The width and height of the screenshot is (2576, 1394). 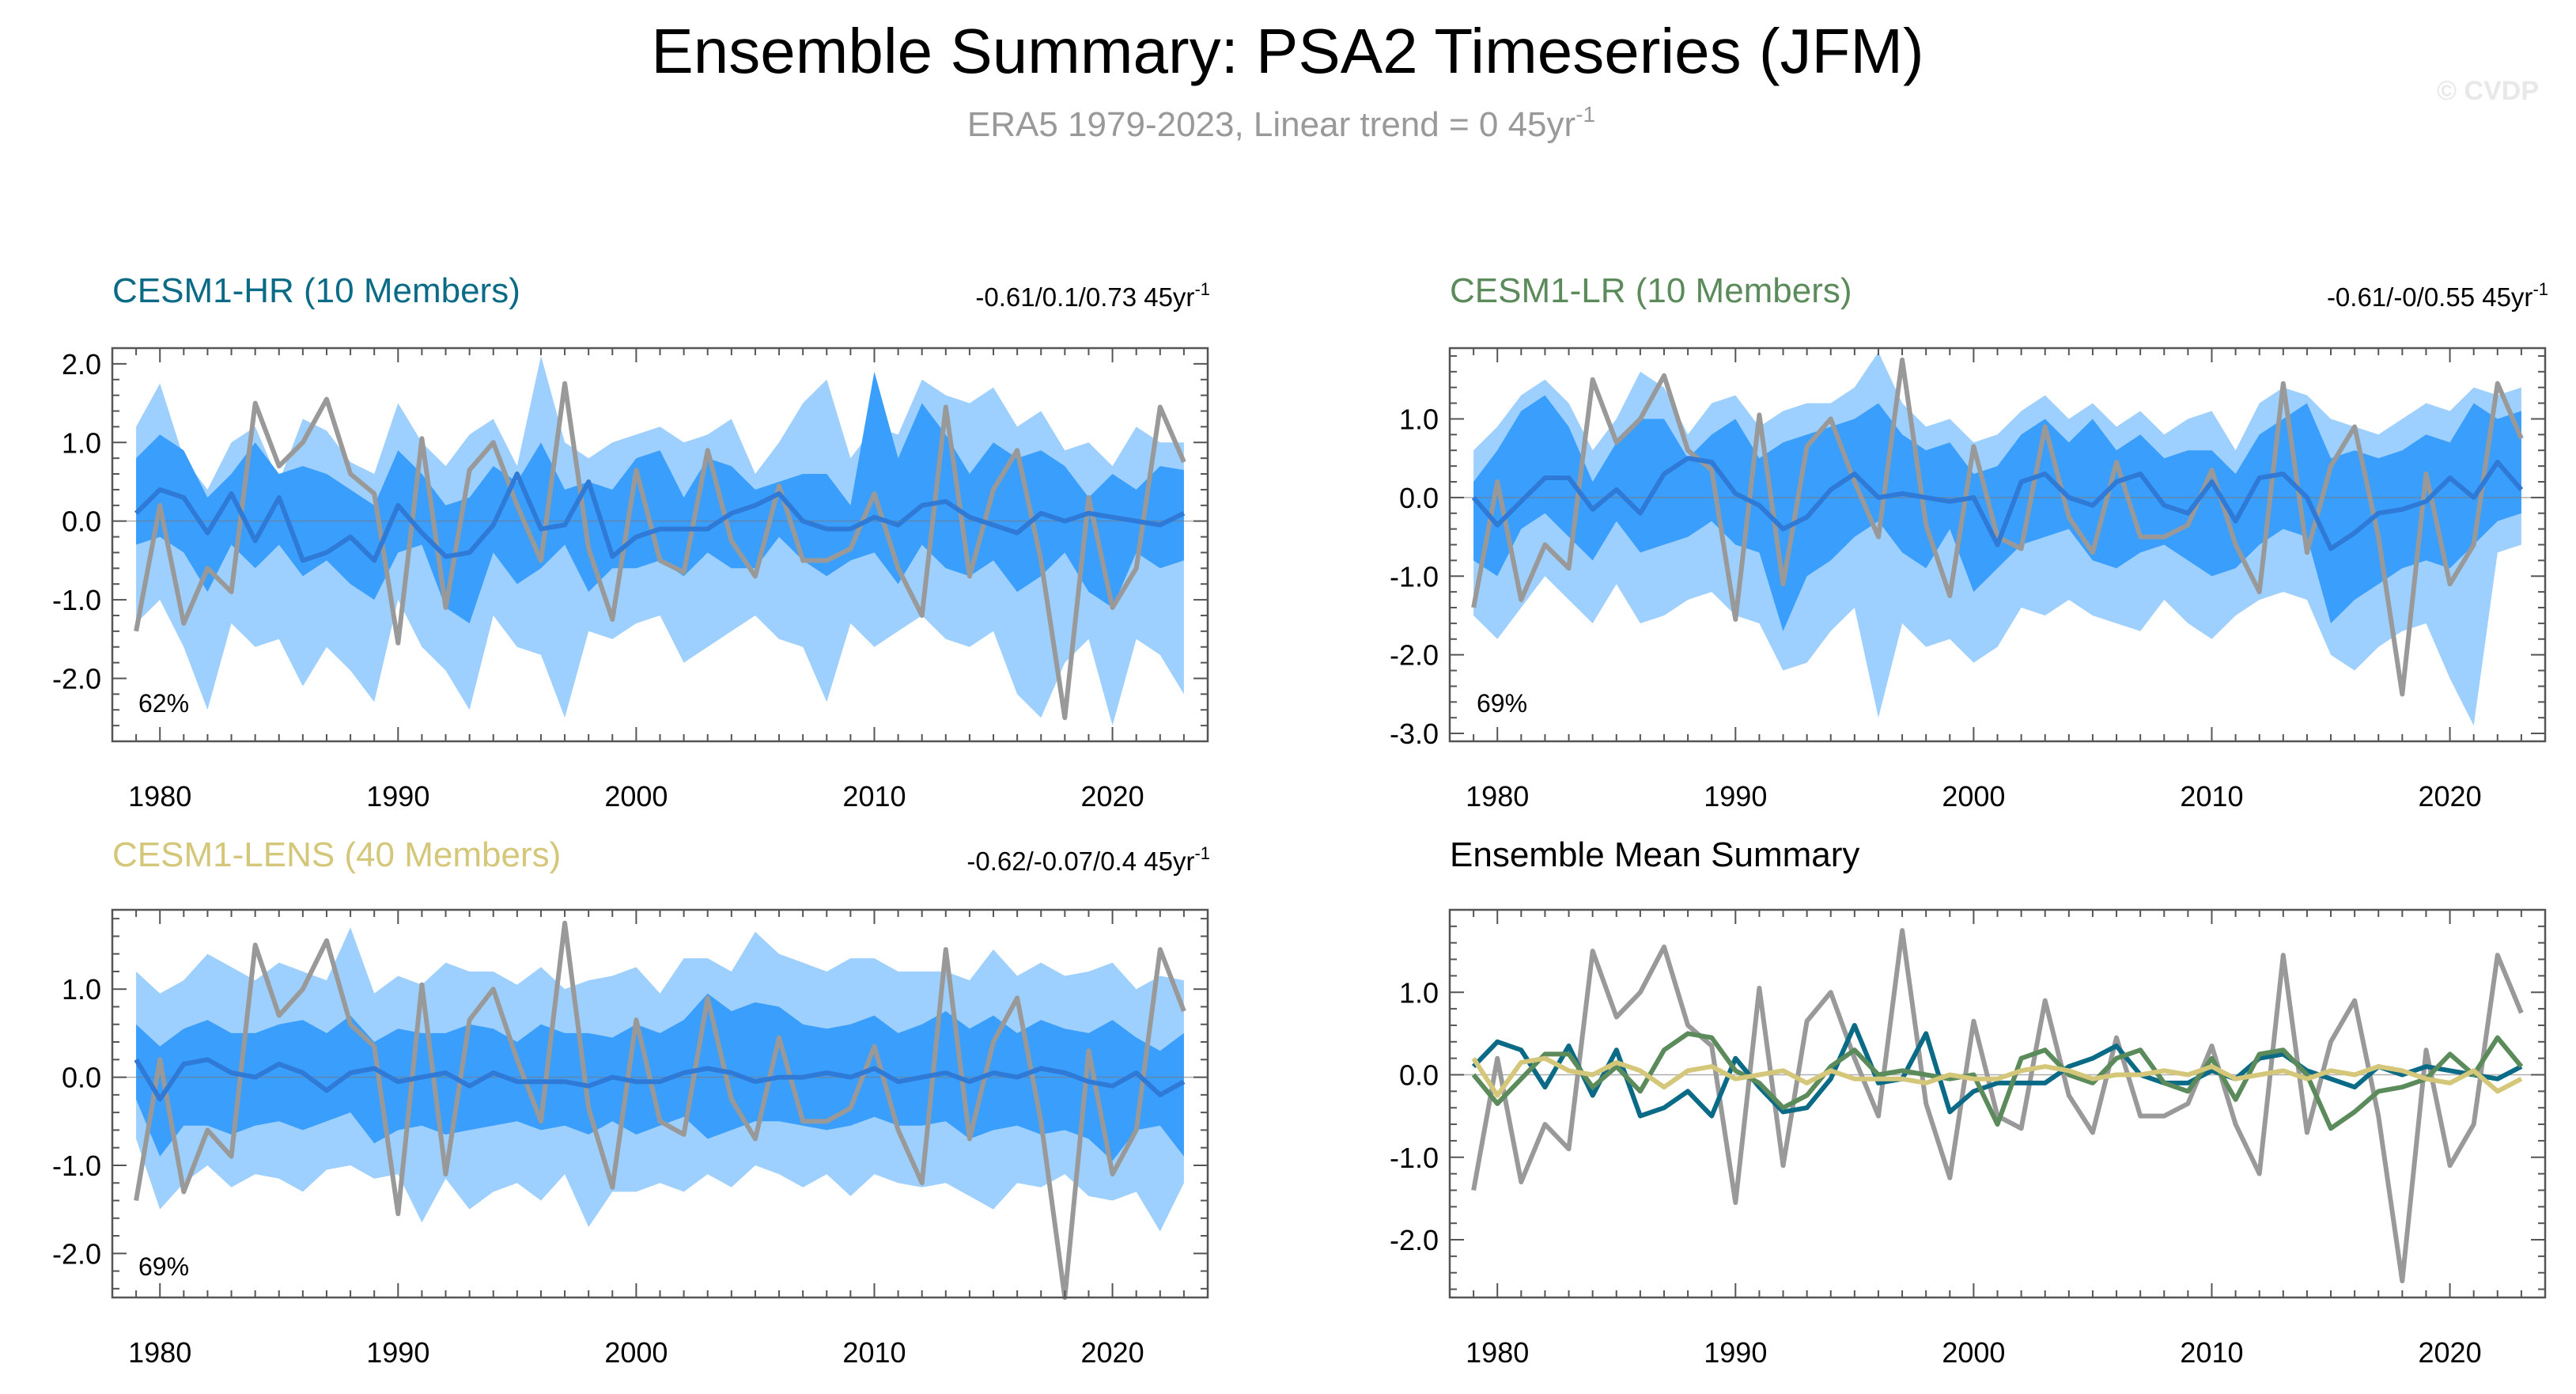 What do you see at coordinates (1651, 290) in the screenshot?
I see `panel-title: CESM1-LR (10 Members)` at bounding box center [1651, 290].